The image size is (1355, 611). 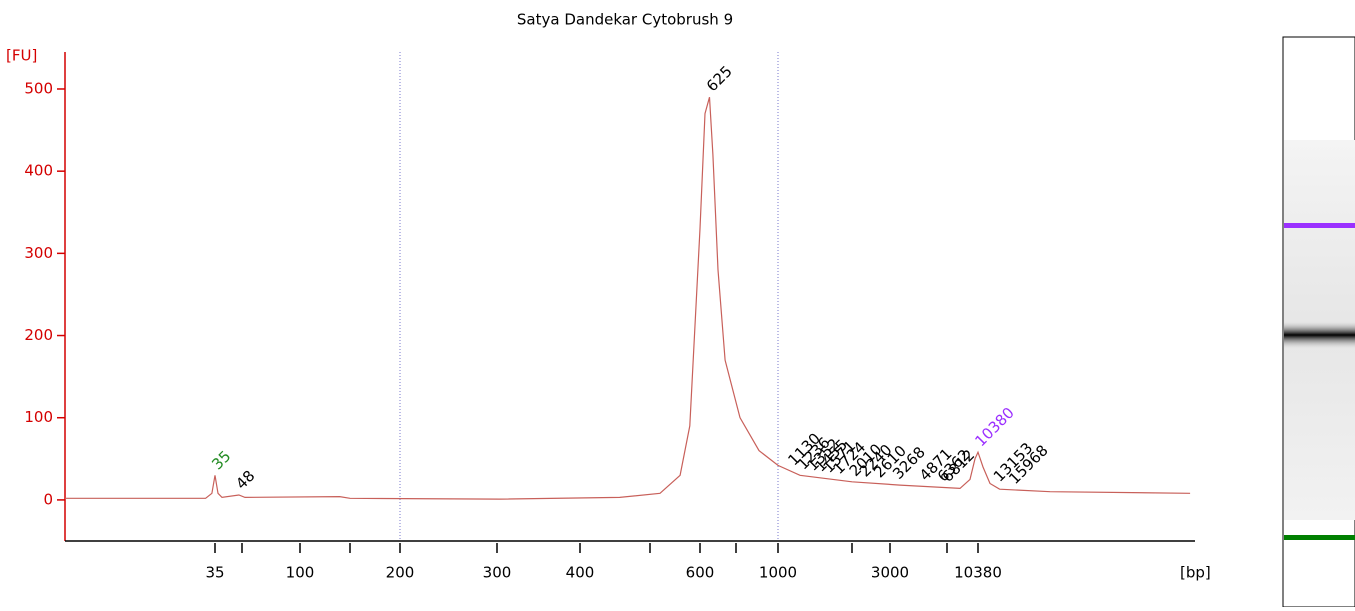 I want to click on peak-label: 35, so click(x=221, y=460).